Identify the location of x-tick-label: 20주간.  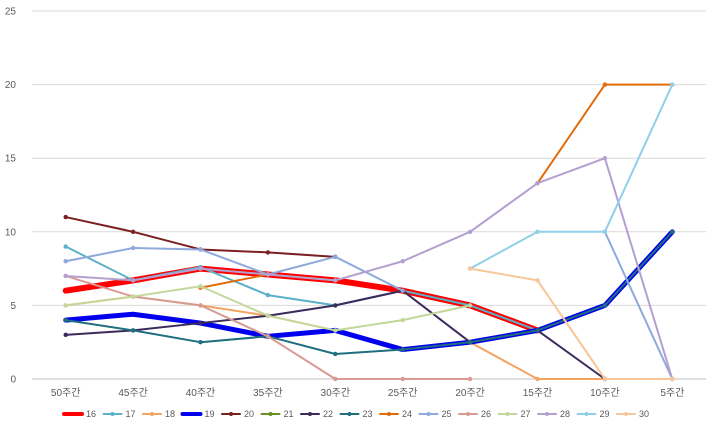
(470, 393).